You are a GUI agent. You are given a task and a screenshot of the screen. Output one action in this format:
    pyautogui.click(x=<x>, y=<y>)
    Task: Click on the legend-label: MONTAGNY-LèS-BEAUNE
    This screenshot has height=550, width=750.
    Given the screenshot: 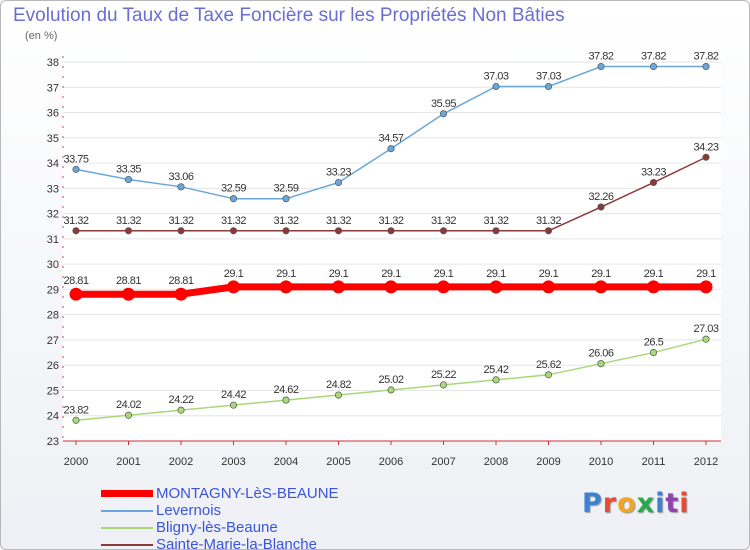 What is the action you would take?
    pyautogui.click(x=247, y=493)
    